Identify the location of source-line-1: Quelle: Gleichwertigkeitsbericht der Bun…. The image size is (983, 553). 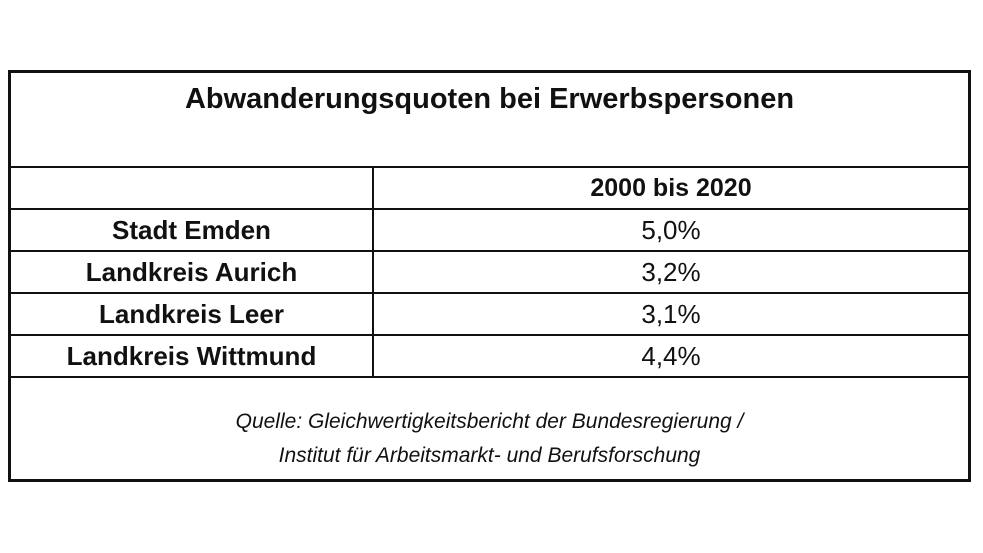
(489, 421).